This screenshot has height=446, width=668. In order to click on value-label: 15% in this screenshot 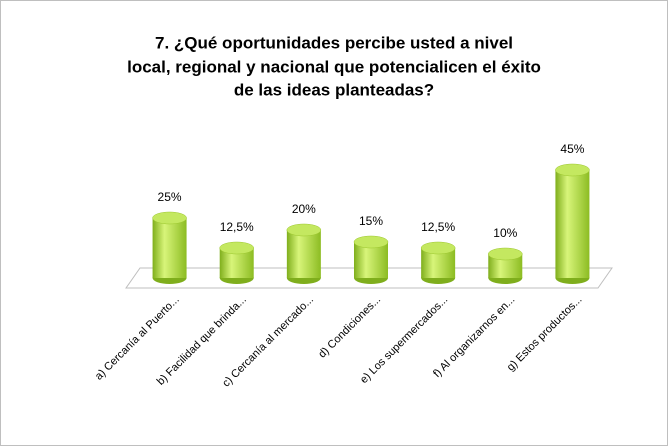, I will do `click(371, 221)`.